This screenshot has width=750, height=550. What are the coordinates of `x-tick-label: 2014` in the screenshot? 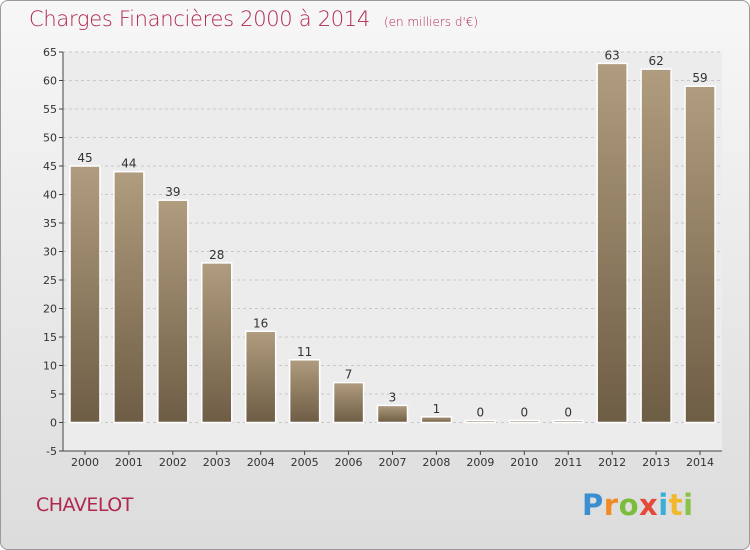 It's located at (700, 462).